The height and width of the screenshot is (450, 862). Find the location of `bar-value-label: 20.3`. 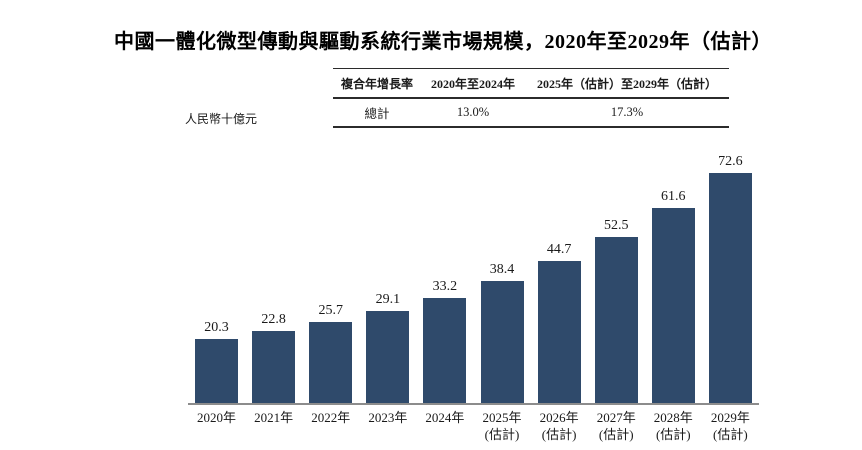

bar-value-label: 20.3 is located at coordinates (216, 327).